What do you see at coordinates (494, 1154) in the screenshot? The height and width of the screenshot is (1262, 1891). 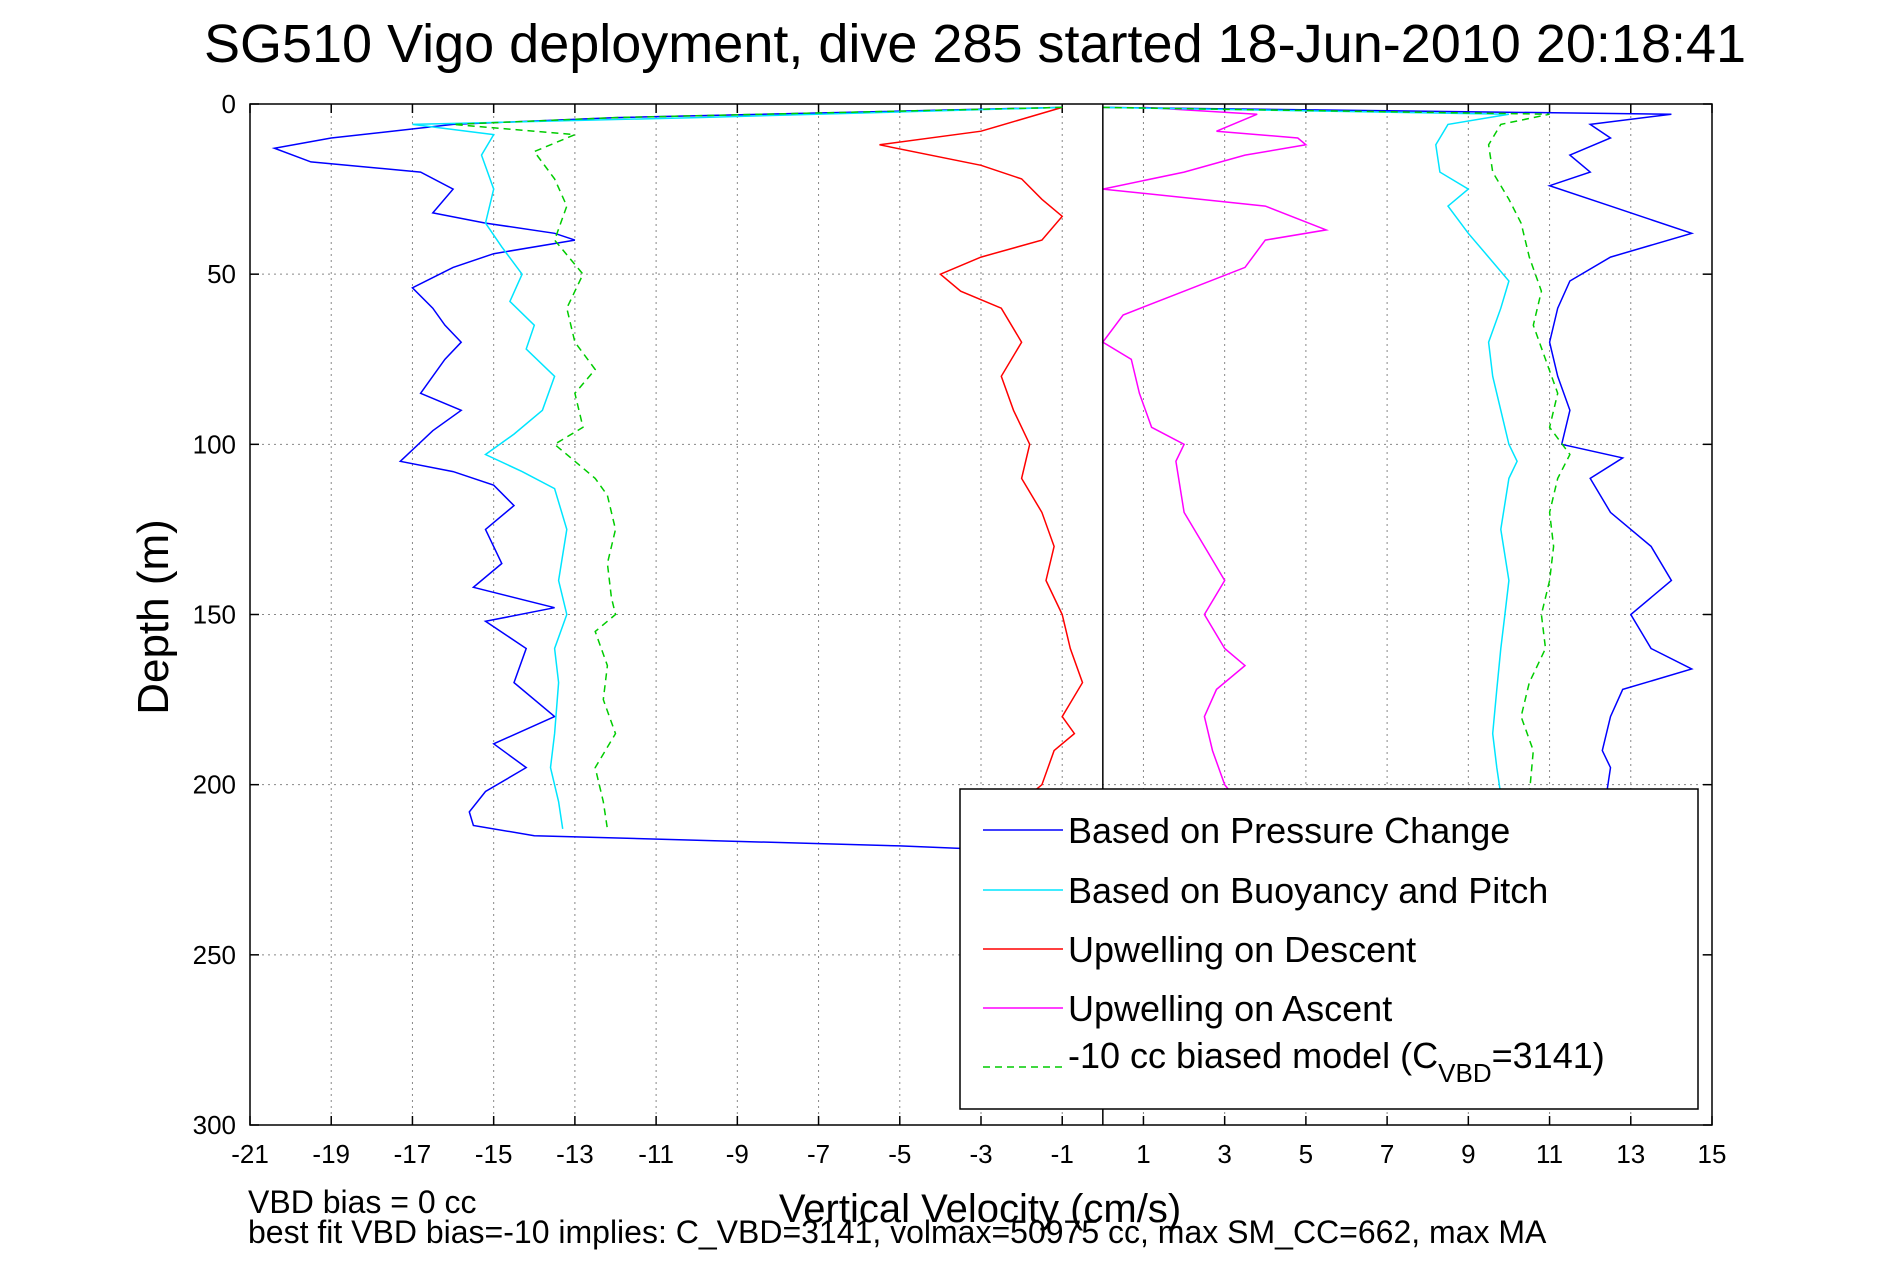 I see `x-tick-label: -15` at bounding box center [494, 1154].